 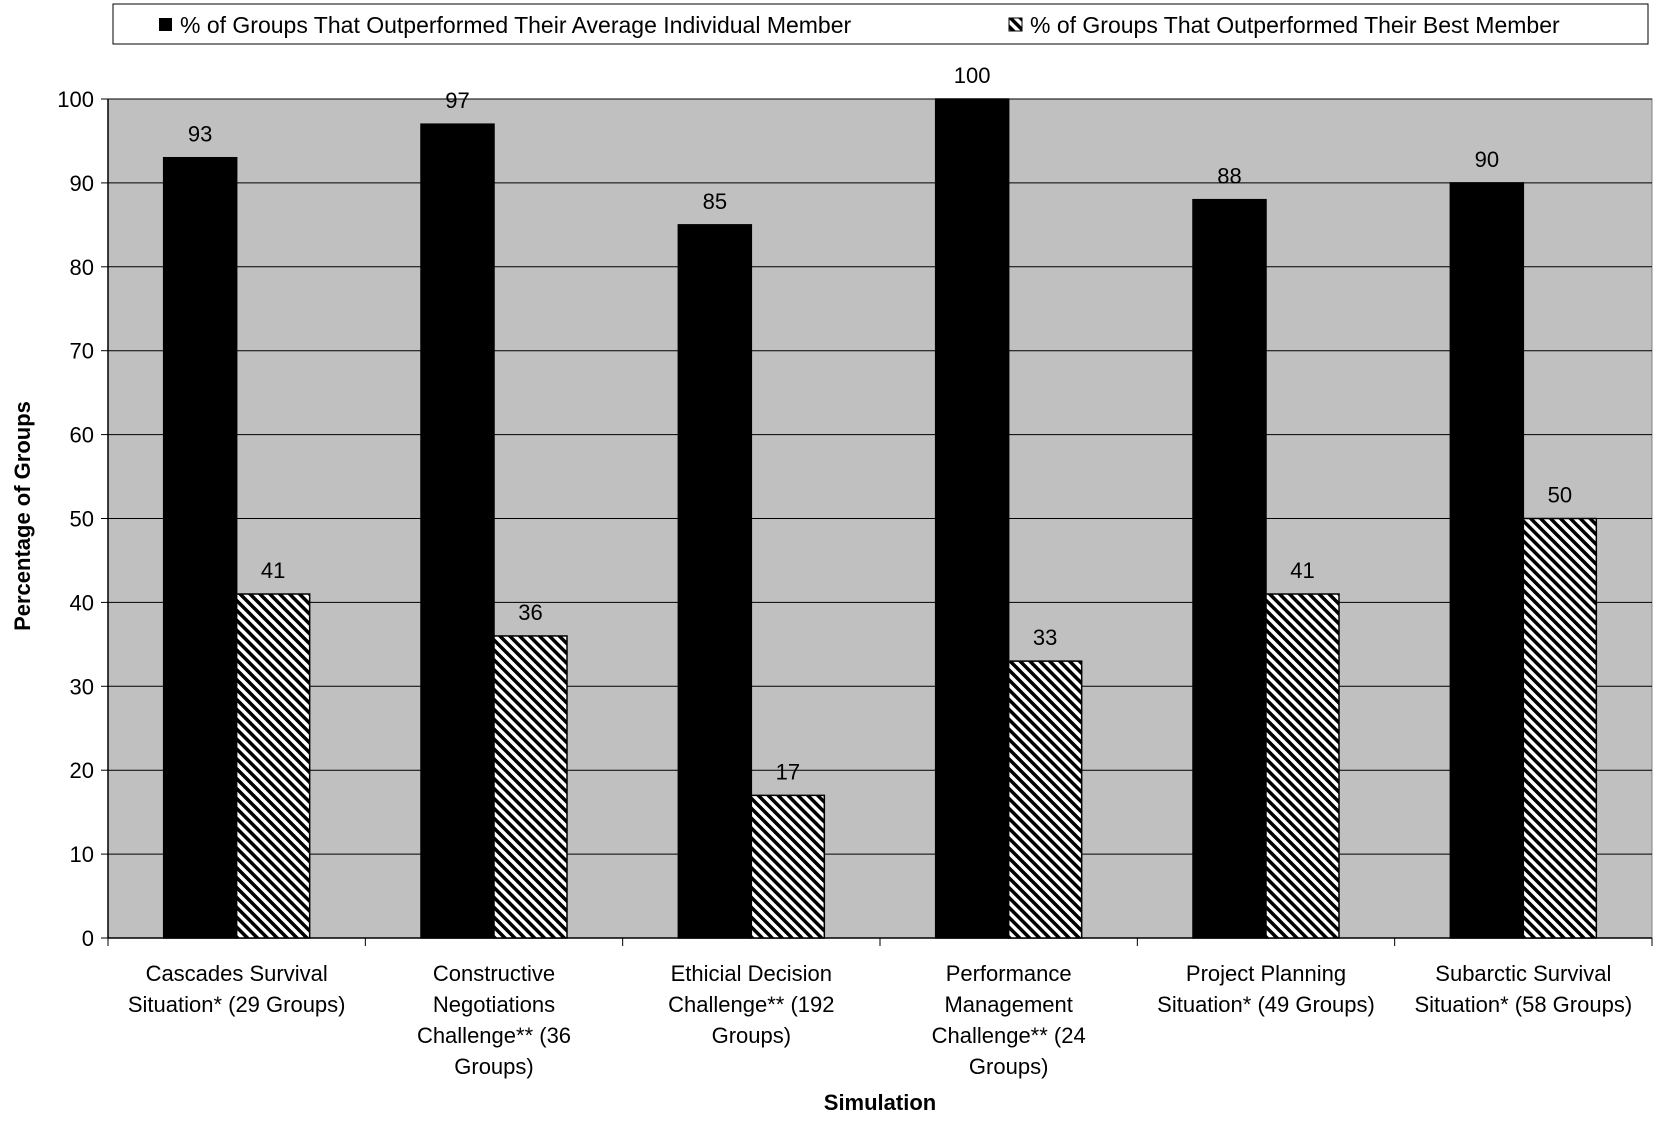 What do you see at coordinates (880, 24) in the screenshot?
I see `legend-box` at bounding box center [880, 24].